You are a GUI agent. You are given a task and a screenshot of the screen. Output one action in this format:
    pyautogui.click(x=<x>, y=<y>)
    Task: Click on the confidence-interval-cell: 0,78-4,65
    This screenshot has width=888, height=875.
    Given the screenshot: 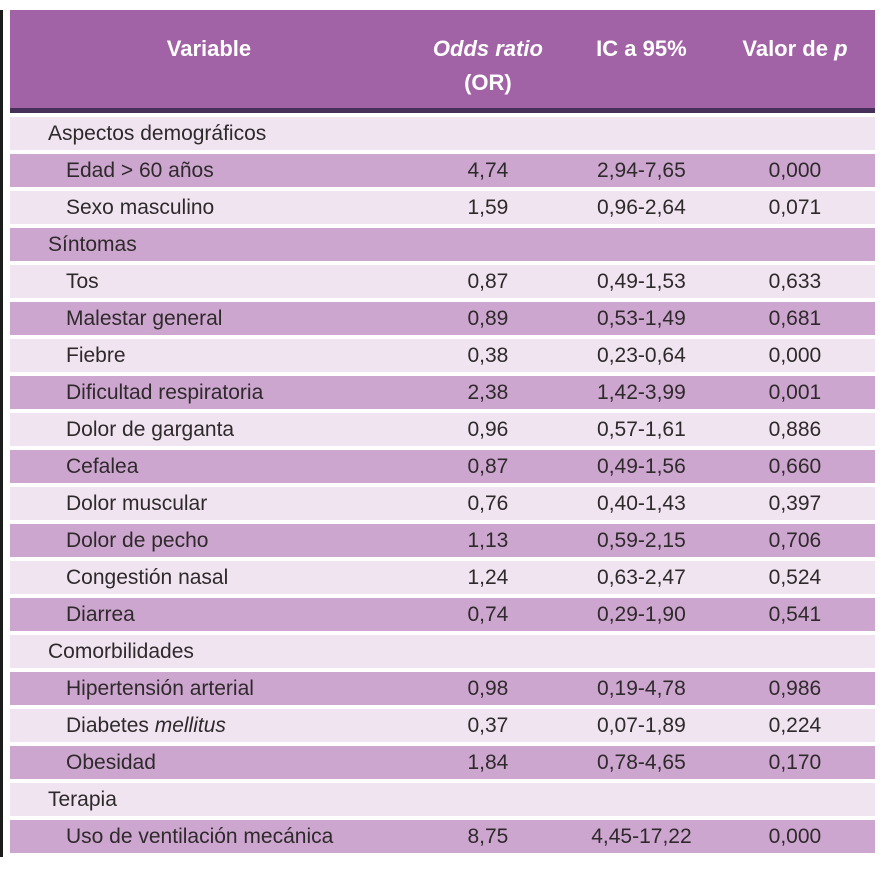 What is the action you would take?
    pyautogui.click(x=641, y=762)
    